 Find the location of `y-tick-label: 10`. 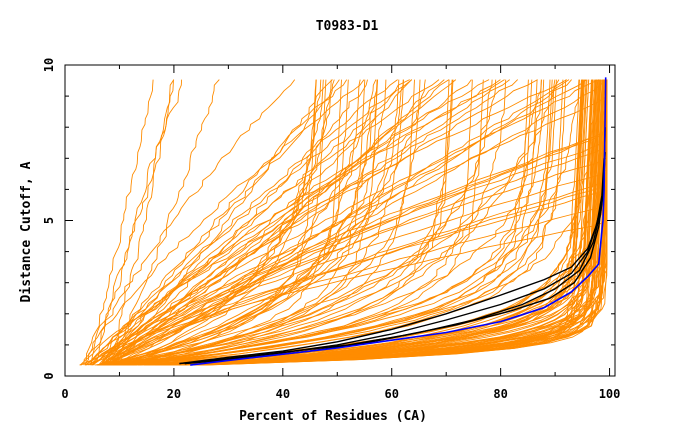

y-tick-label: 10 is located at coordinates (49, 65).